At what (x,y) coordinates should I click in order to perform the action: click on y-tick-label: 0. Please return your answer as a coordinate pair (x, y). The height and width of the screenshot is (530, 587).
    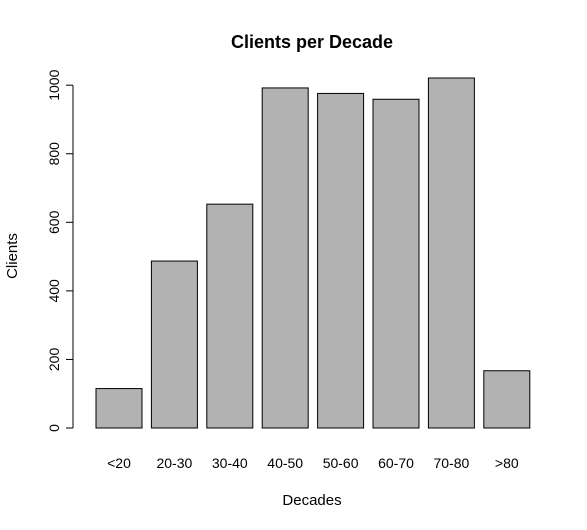
    Looking at the image, I should click on (54, 428).